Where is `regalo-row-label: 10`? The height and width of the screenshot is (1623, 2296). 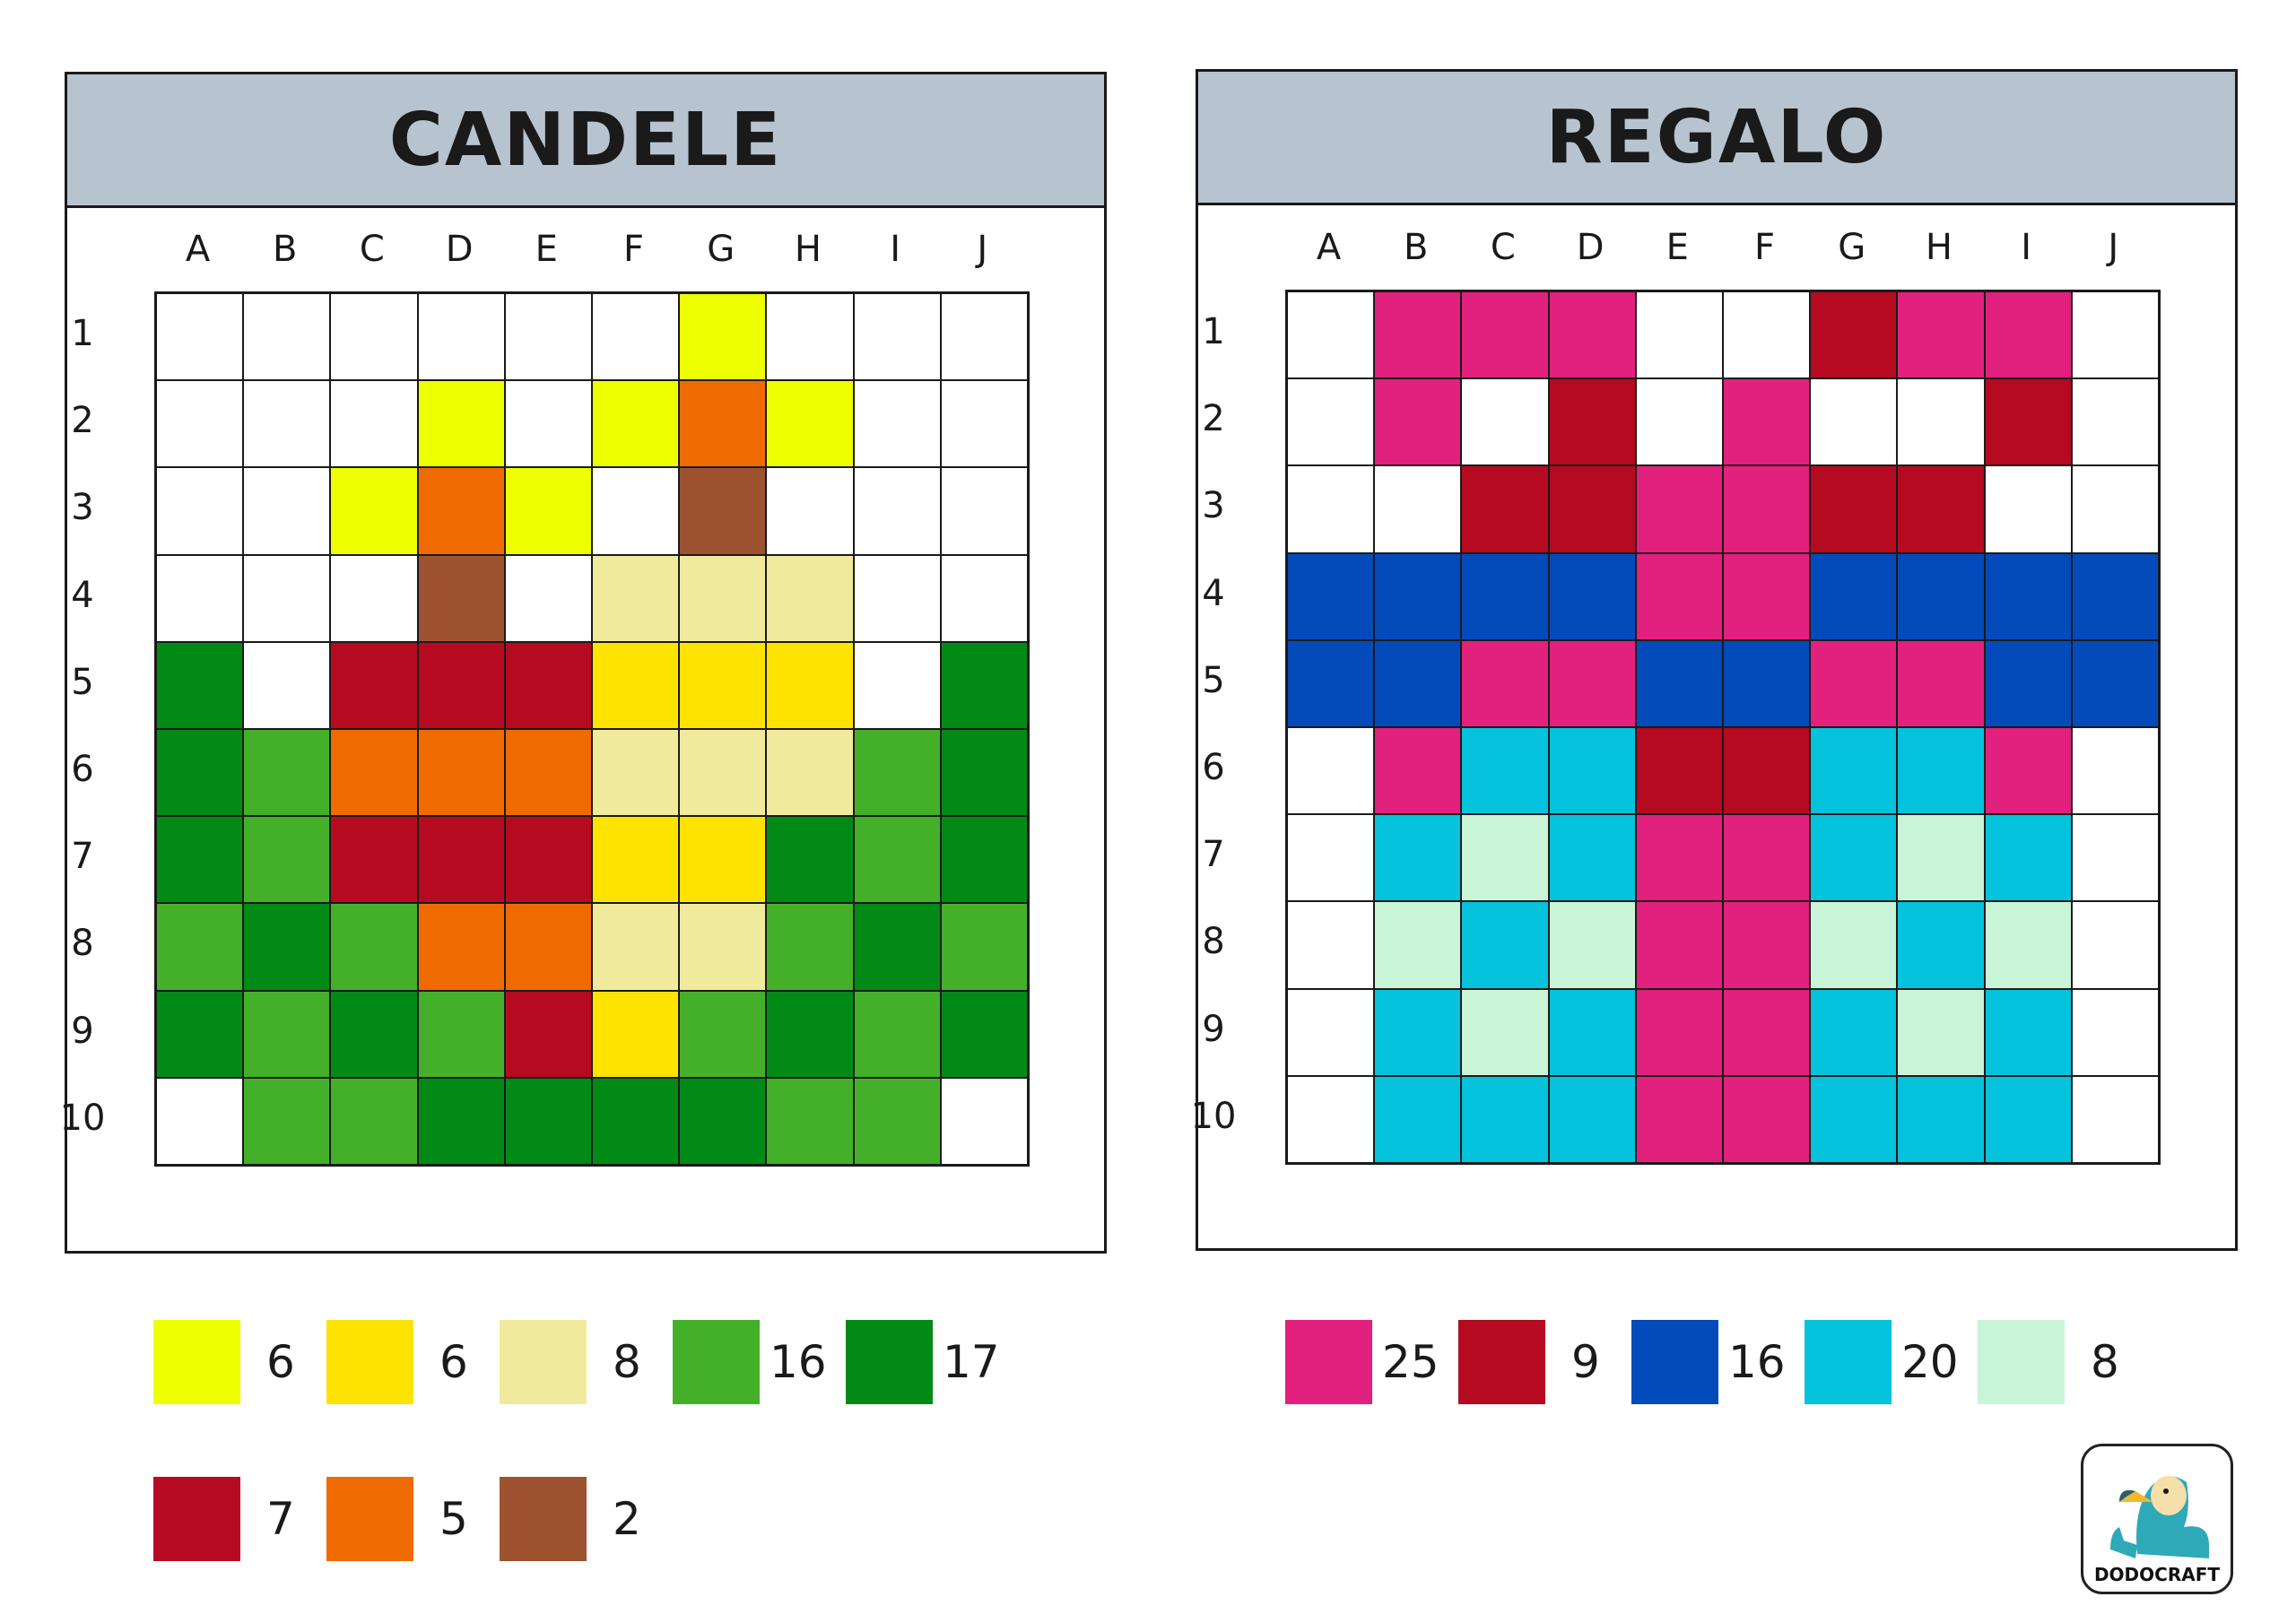
regalo-row-label: 10 is located at coordinates (1213, 1116).